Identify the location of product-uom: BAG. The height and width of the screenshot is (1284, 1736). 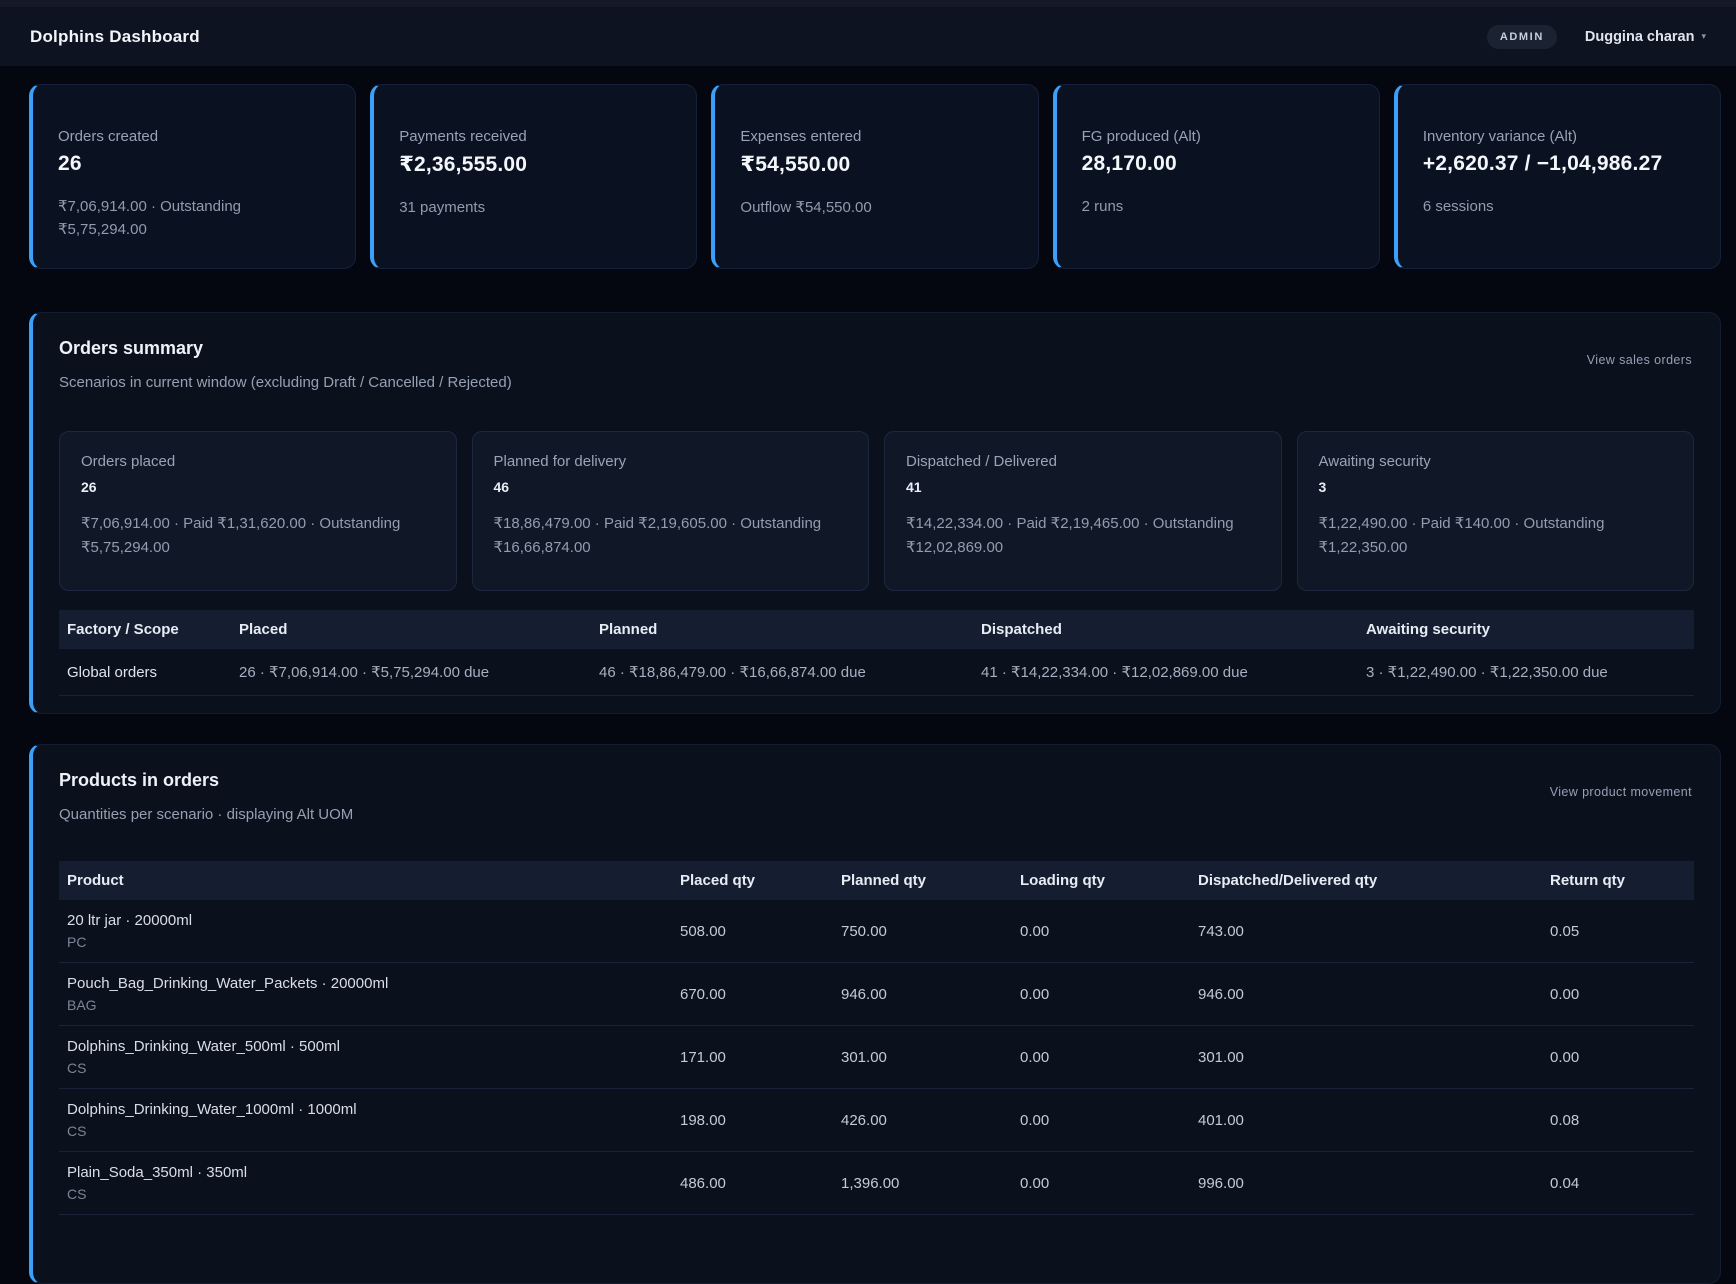
(82, 1005).